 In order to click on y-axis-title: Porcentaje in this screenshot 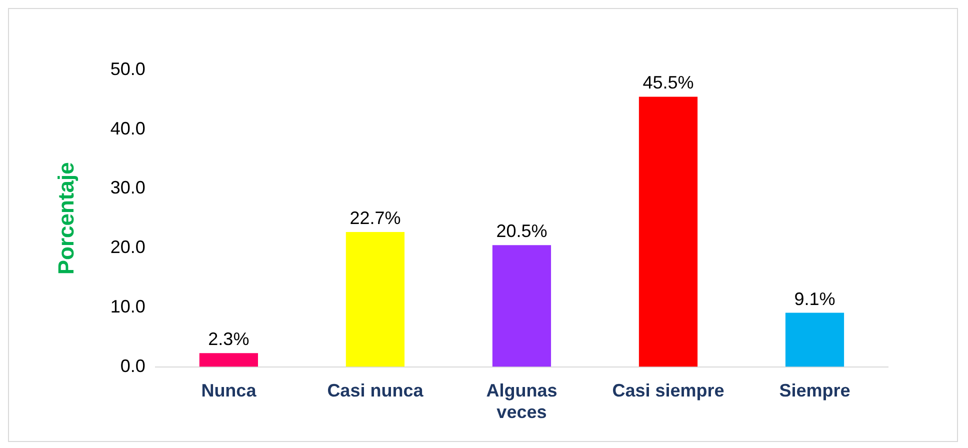, I will do `click(65, 218)`.